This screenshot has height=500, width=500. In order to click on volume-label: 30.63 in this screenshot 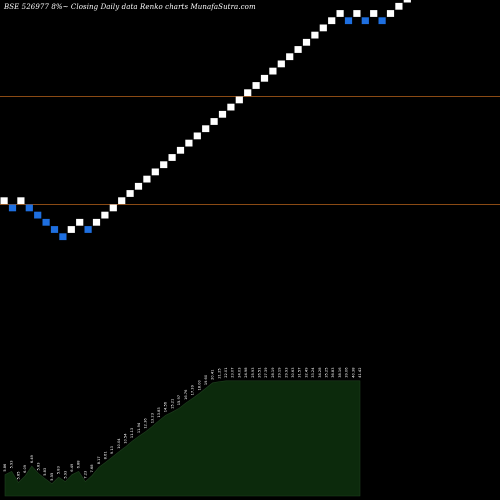, I will do `click(293, 372)`.